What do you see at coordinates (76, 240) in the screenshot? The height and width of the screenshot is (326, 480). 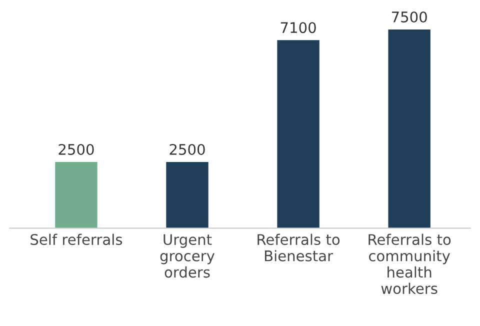 I see `x-tick-label: Self referrals` at bounding box center [76, 240].